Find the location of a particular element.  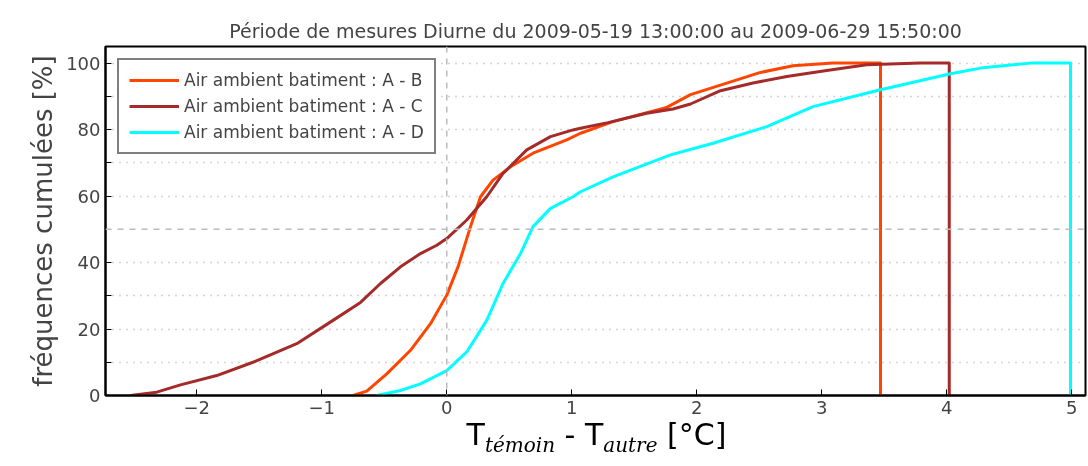

legend-label: Air ambient batiment : A - B is located at coordinates (303, 80).